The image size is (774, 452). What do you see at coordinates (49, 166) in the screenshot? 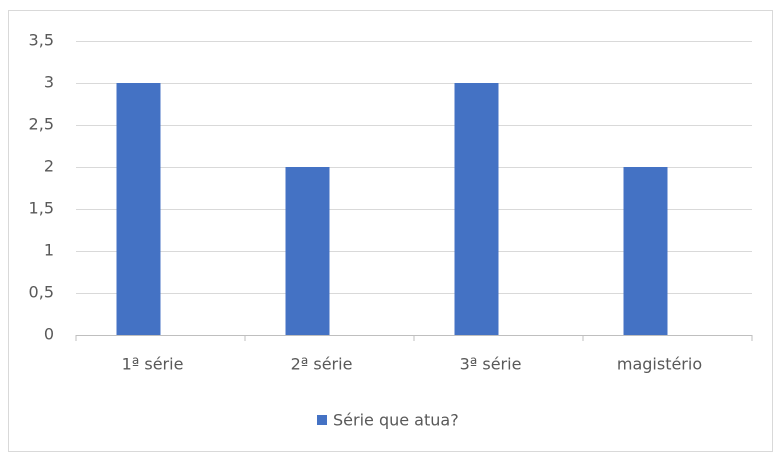
I see `y-tick-label: 2` at bounding box center [49, 166].